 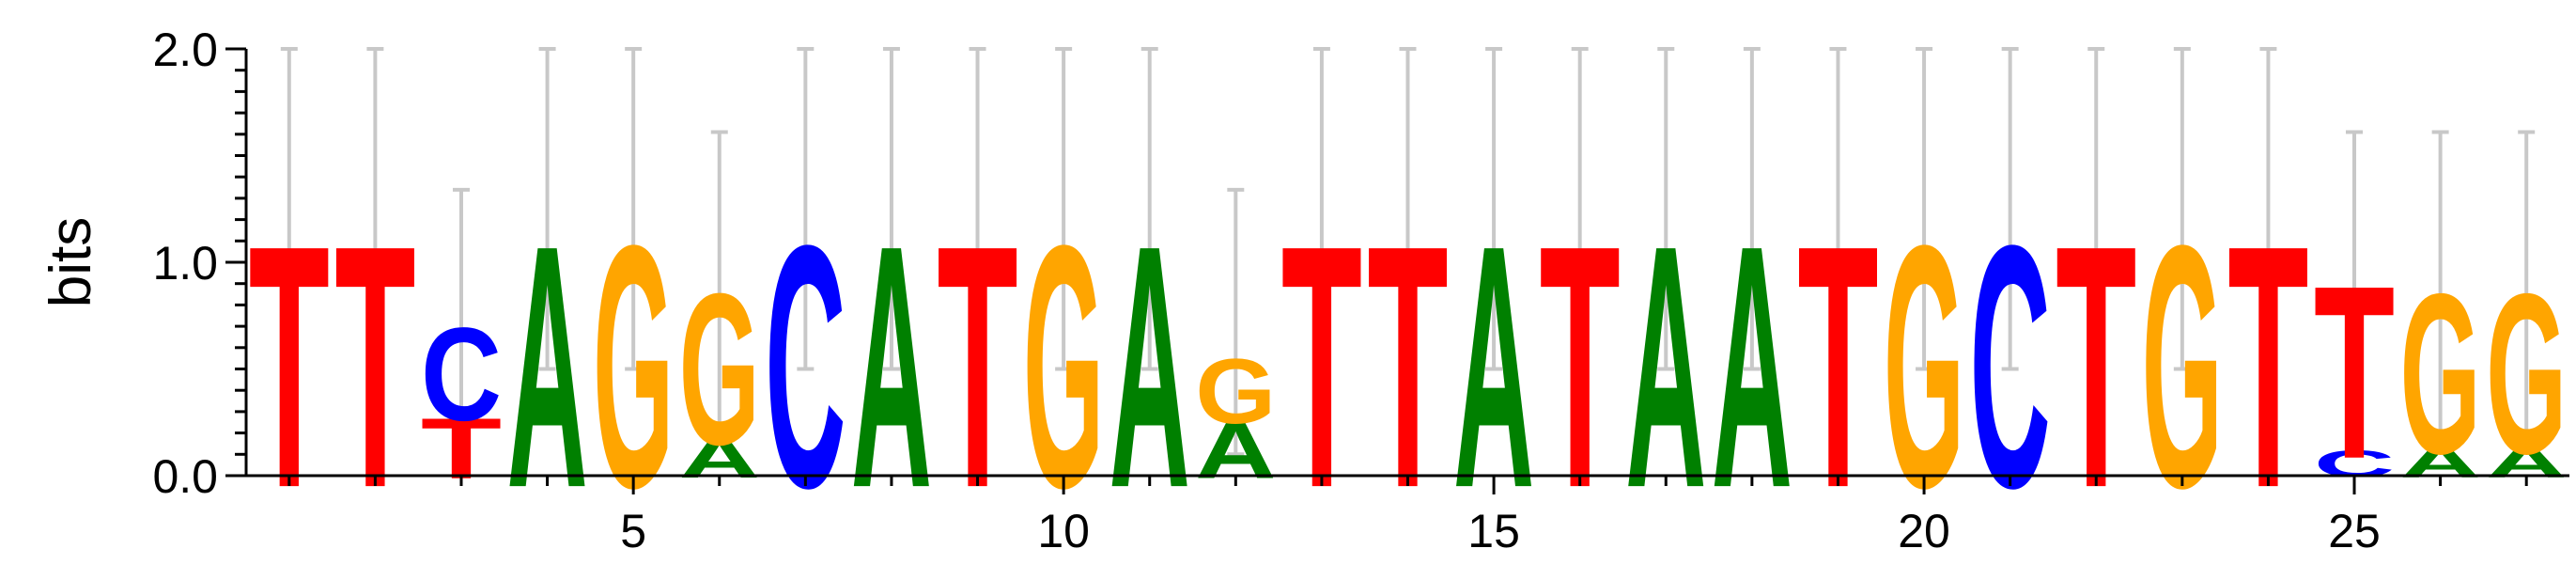 I want to click on y-tick-label: 1.0, so click(x=185, y=264).